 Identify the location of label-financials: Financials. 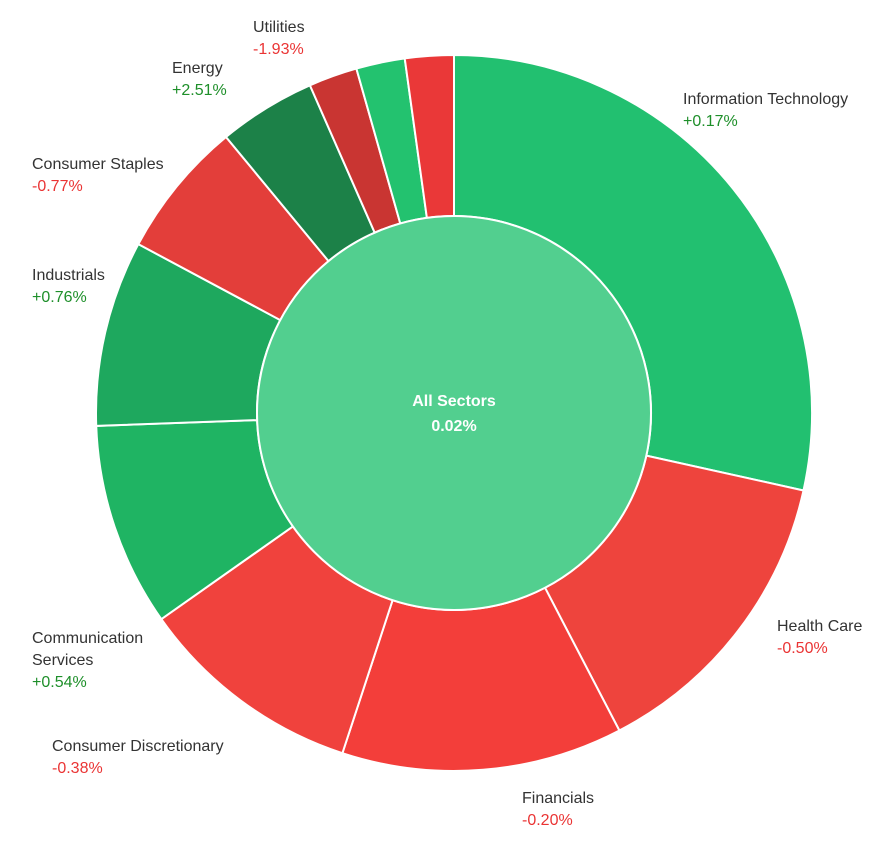
(558, 798).